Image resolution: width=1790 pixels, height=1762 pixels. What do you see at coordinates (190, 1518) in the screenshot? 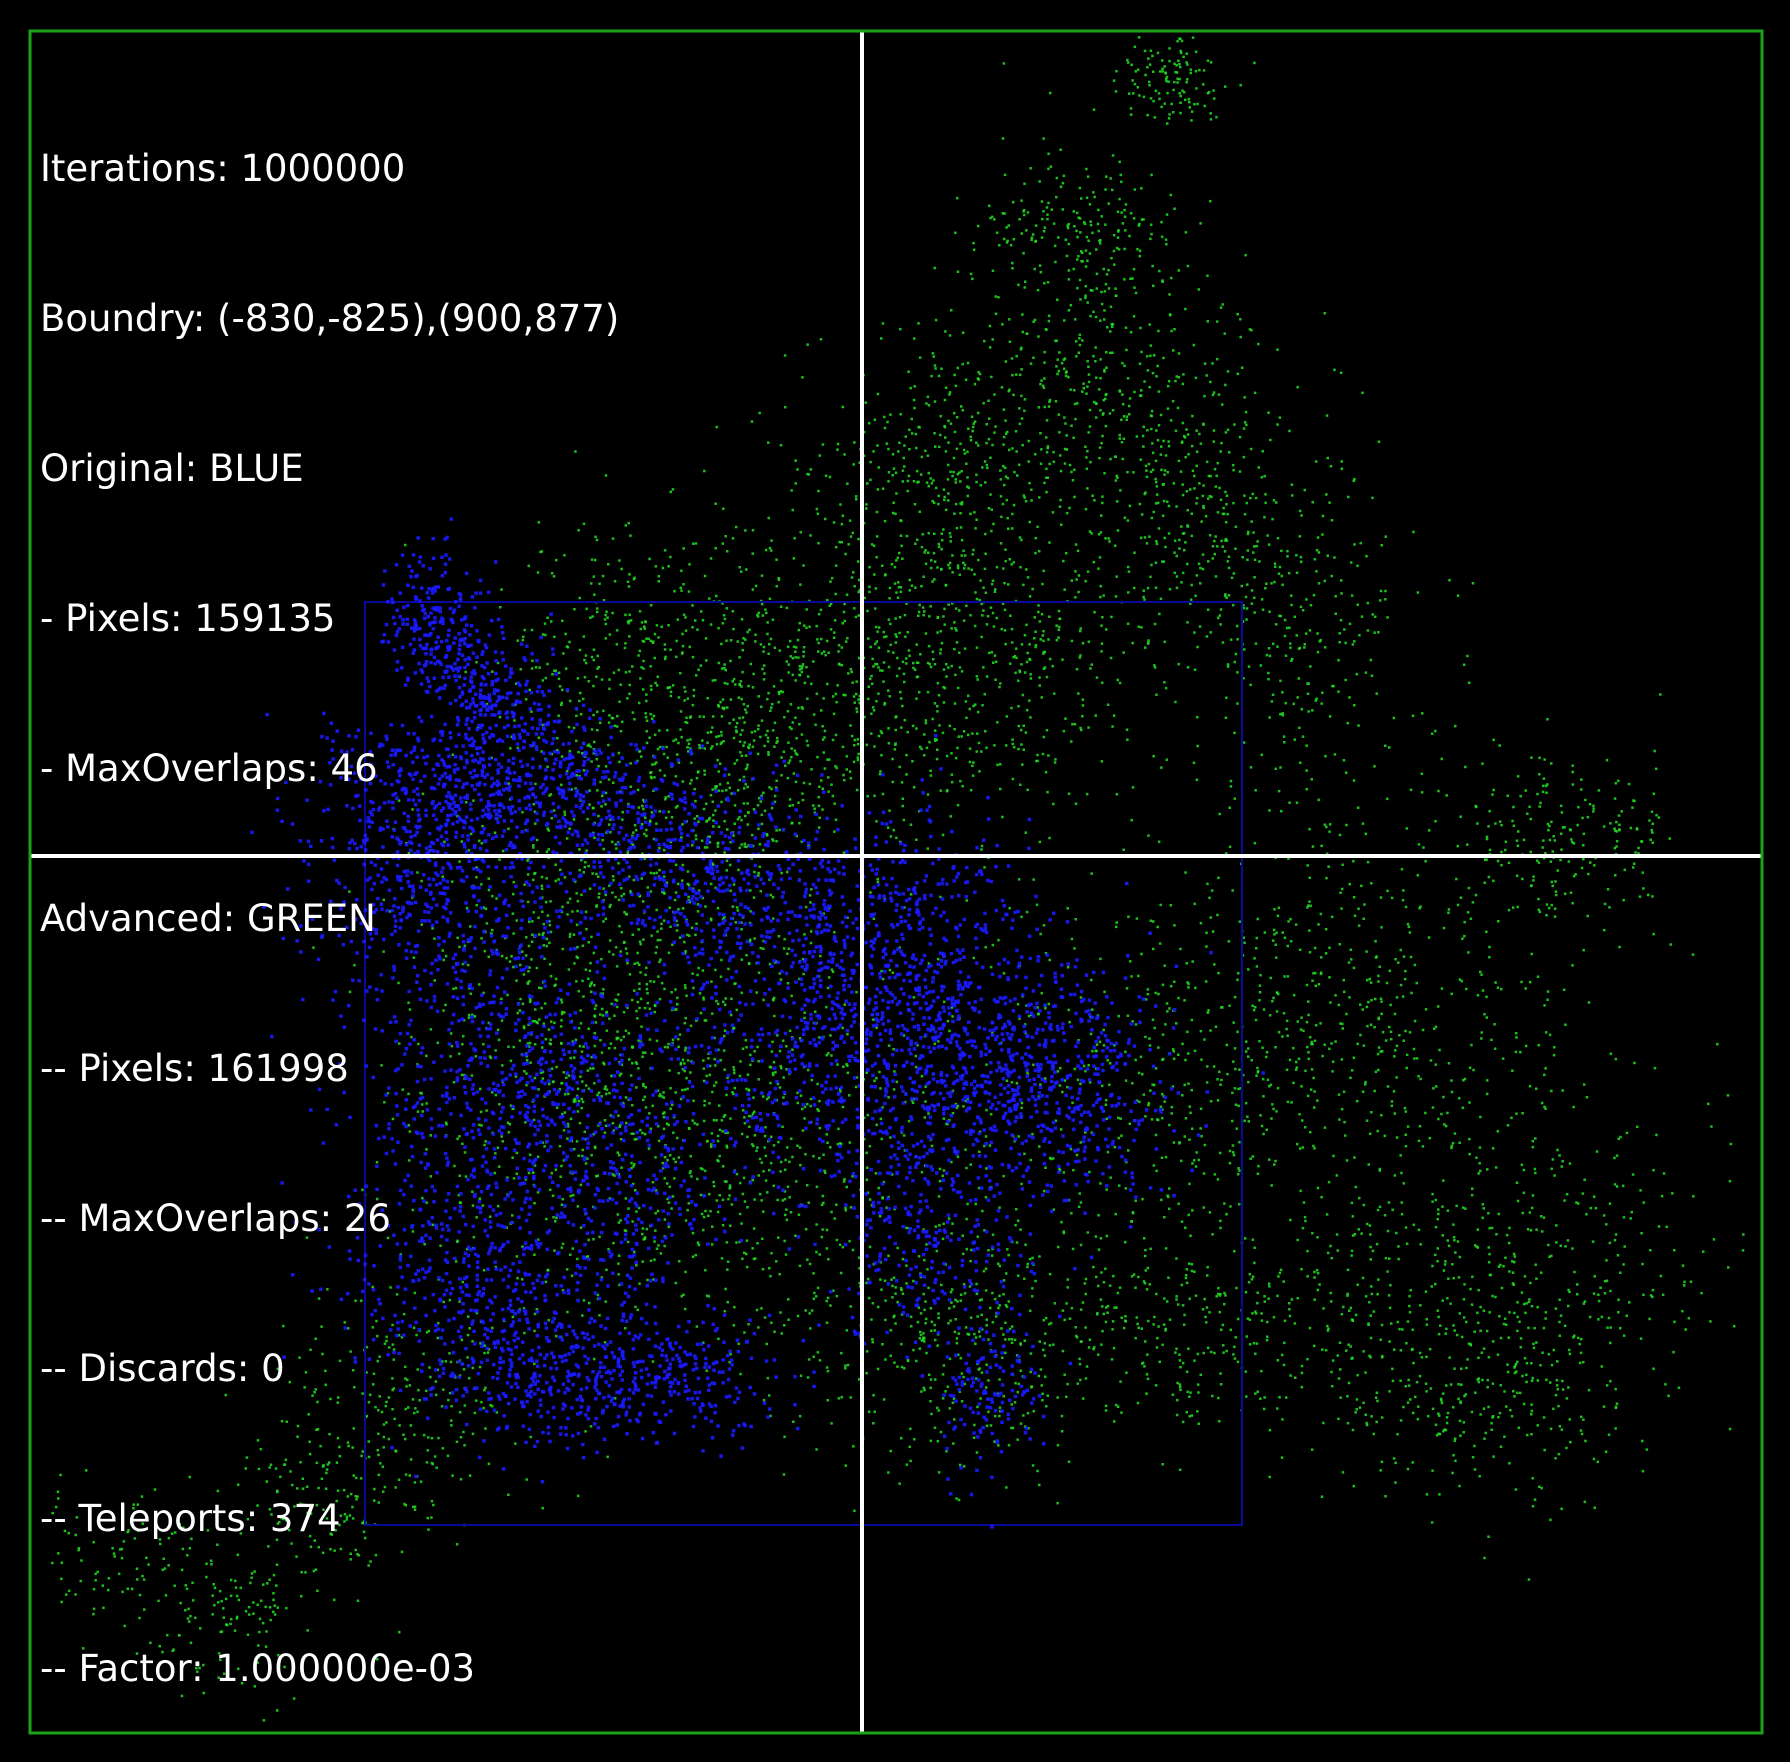
I see `advanced-teleports-text: -- Teleports: 374` at bounding box center [190, 1518].